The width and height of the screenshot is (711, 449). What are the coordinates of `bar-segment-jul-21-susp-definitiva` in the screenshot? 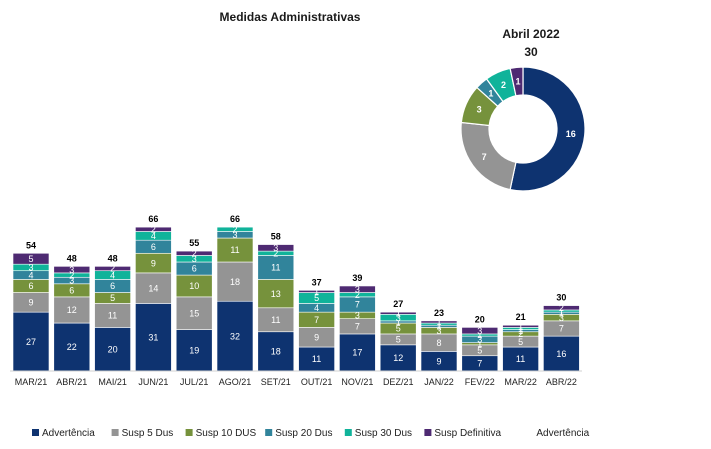 It's located at (194, 253).